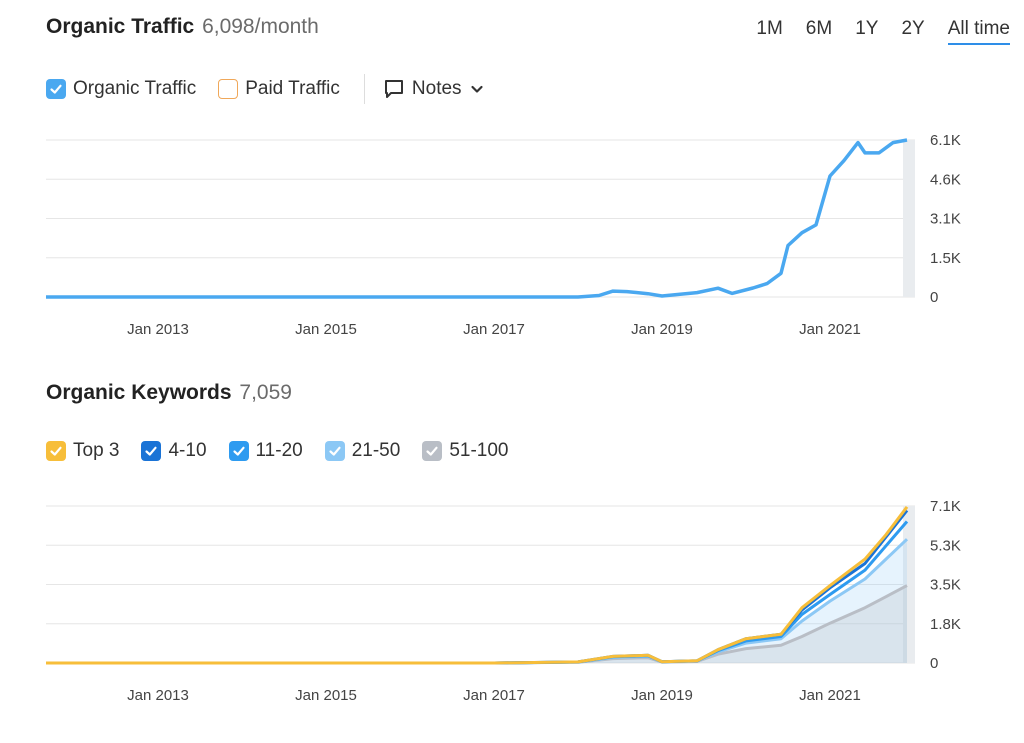 The width and height of the screenshot is (1024, 743). Describe the element at coordinates (945, 258) in the screenshot. I see `y-tick-label: 1.5K` at that location.